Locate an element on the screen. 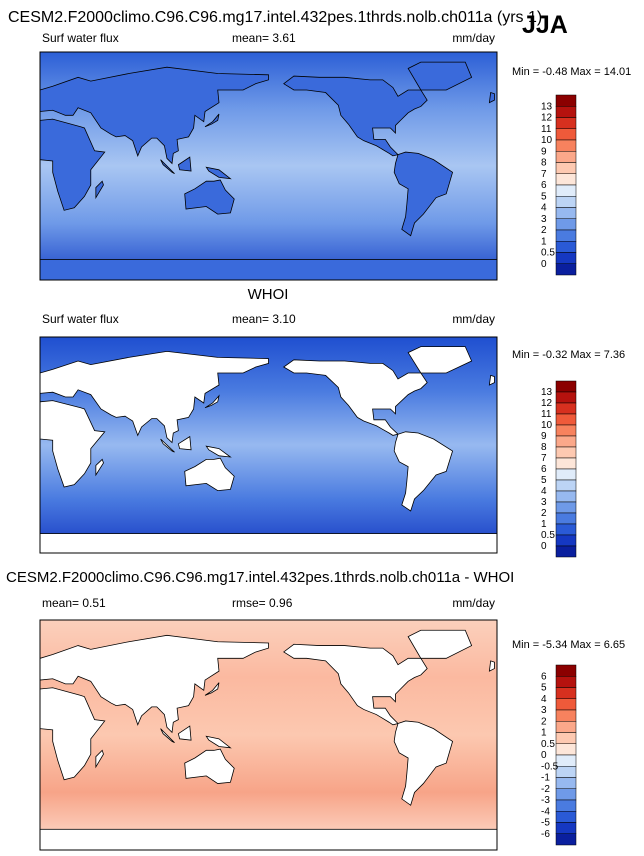 This screenshot has width=644, height=856. colorbar-label: -3 is located at coordinates (545, 800).